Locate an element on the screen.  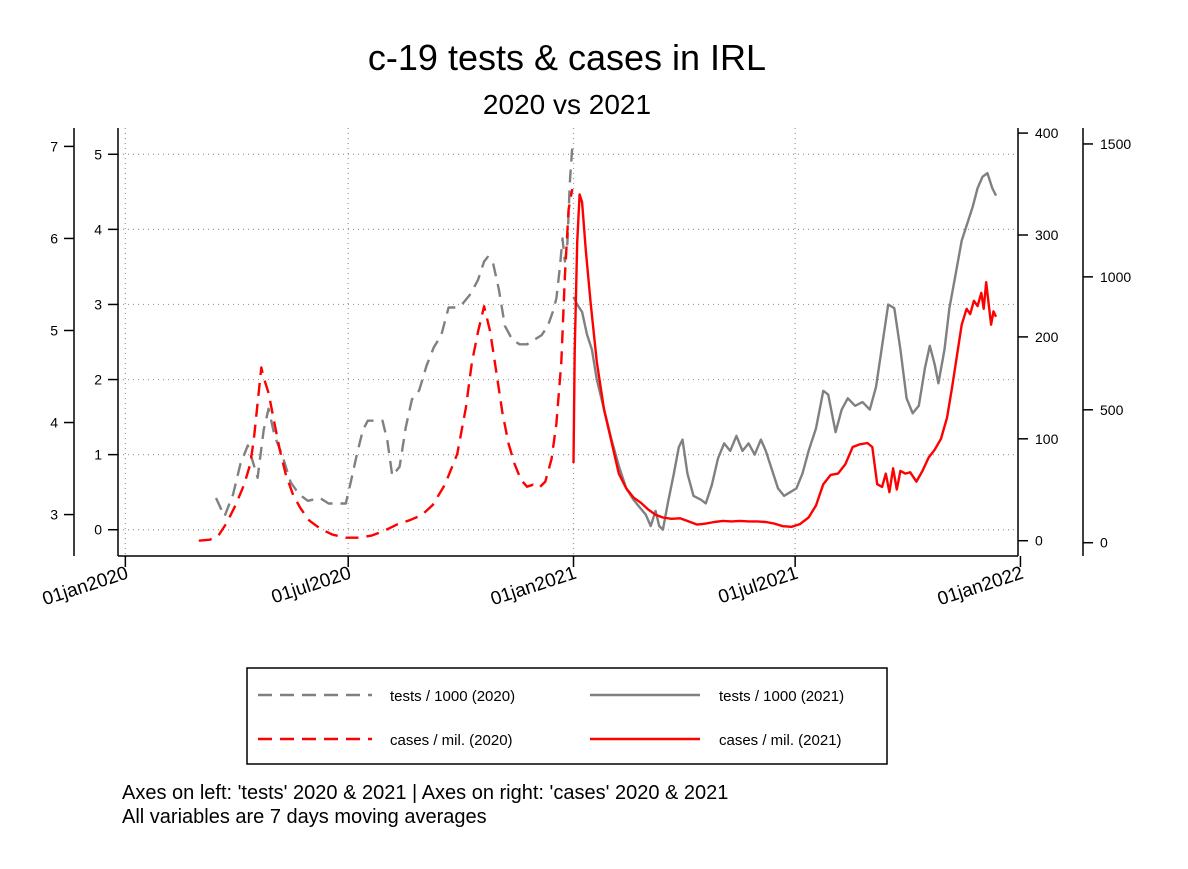
x-tick-label-0: 01jan2020 is located at coordinates (85, 586).